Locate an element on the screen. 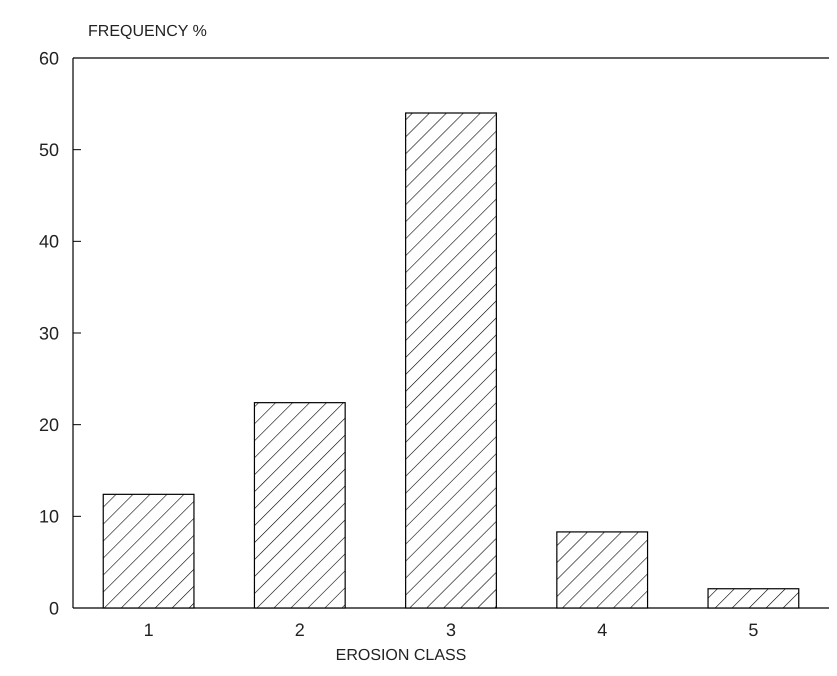  y-tick-label: 10 is located at coordinates (48, 516).